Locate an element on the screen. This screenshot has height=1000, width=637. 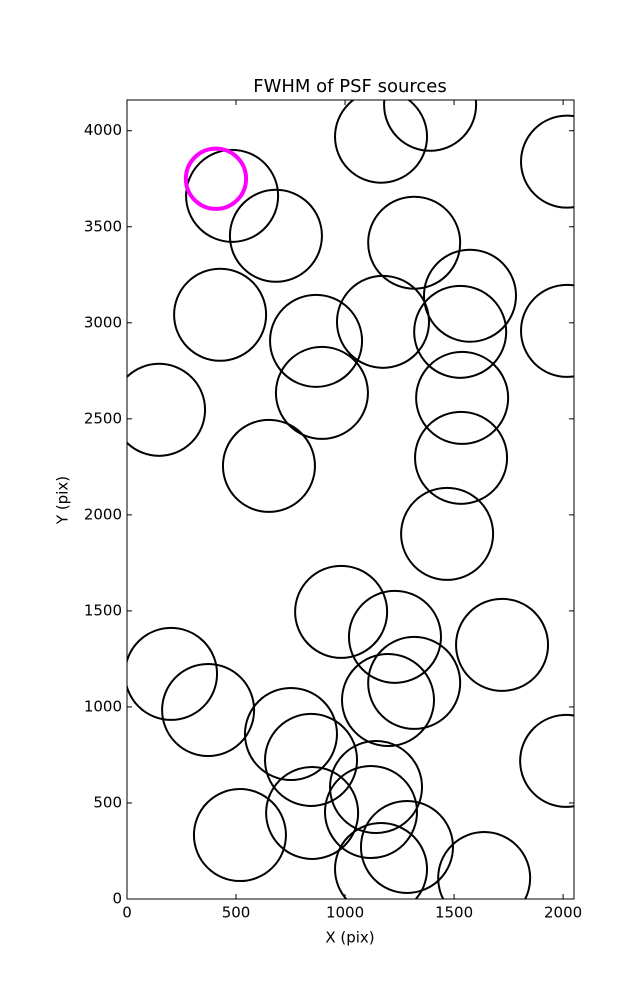
y-tick-label: 3000 is located at coordinates (103, 322).